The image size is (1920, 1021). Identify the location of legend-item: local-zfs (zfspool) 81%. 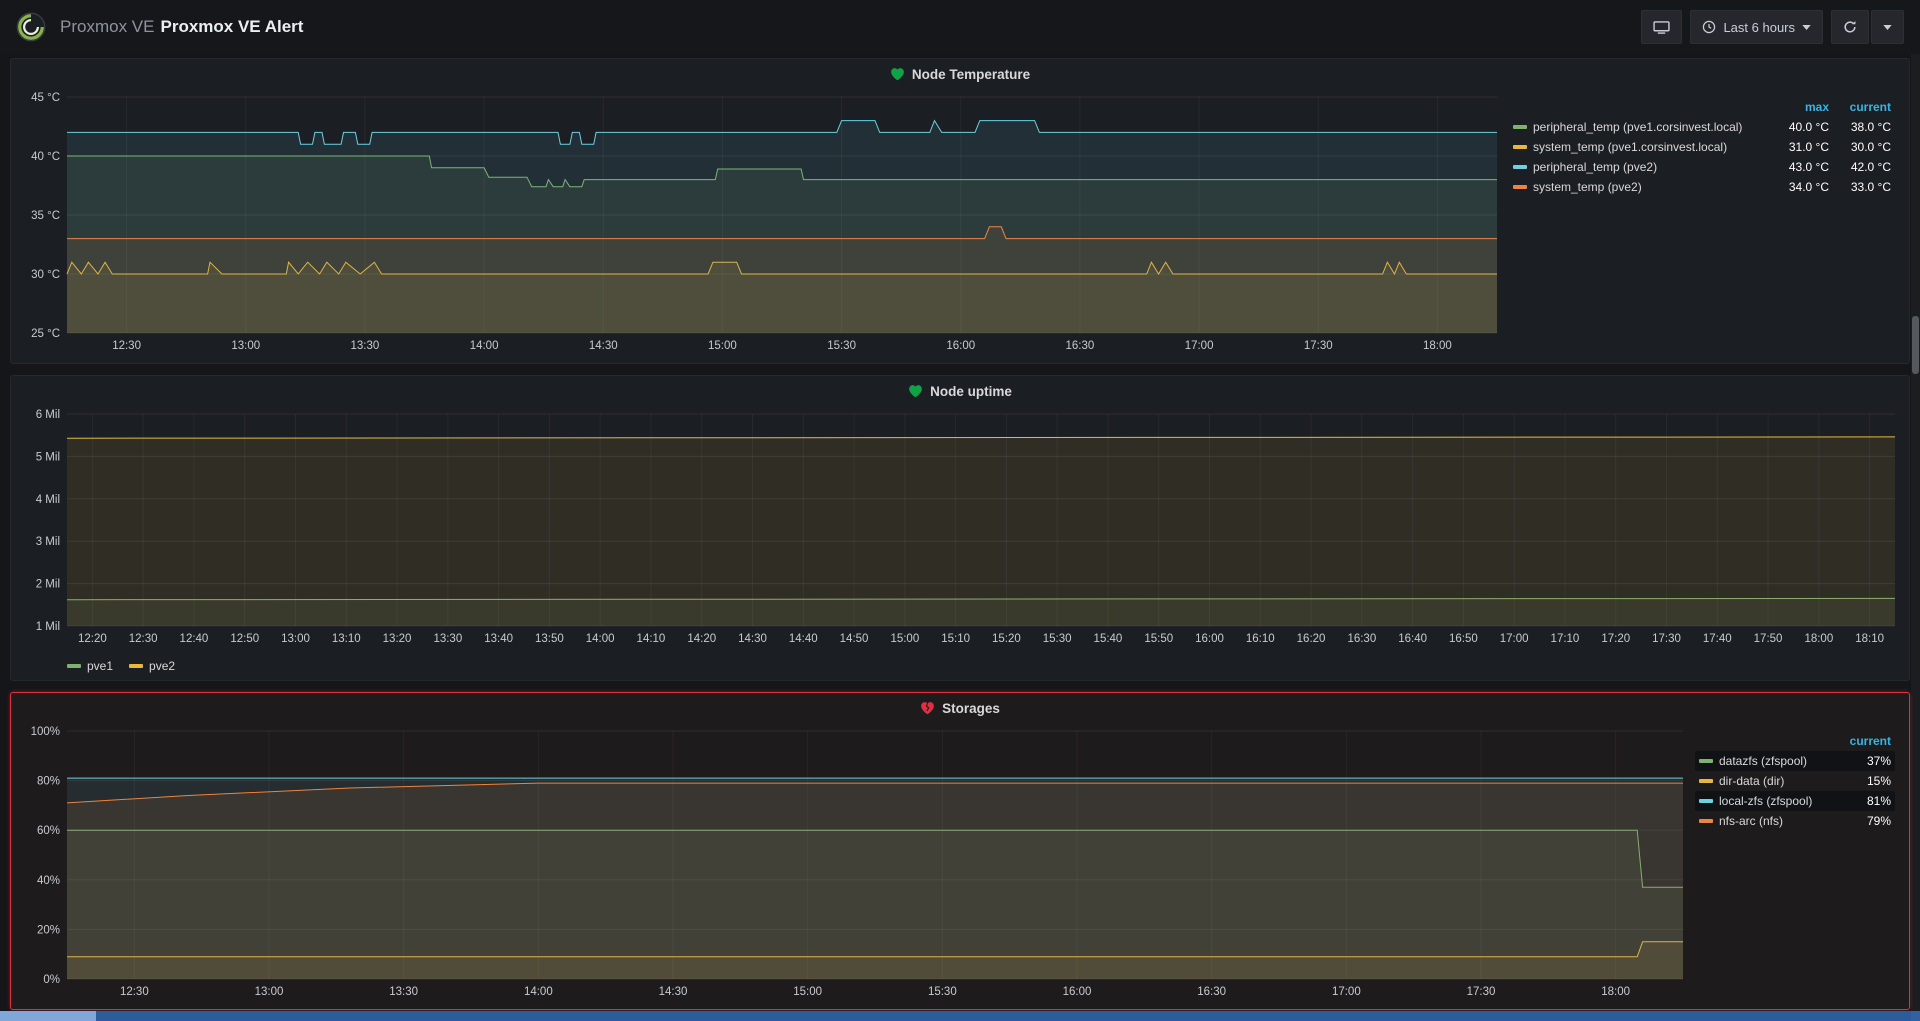
(1795, 801).